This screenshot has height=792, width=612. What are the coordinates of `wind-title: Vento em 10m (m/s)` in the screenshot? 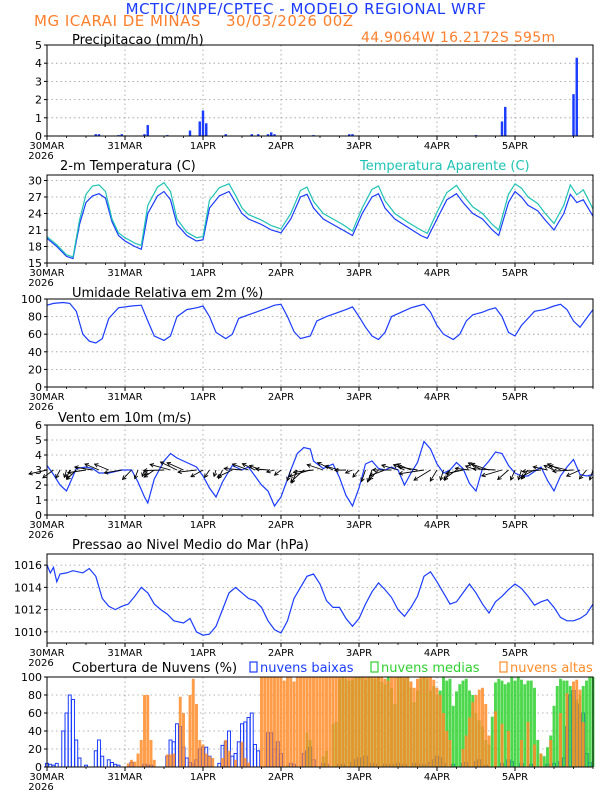 It's located at (124, 418).